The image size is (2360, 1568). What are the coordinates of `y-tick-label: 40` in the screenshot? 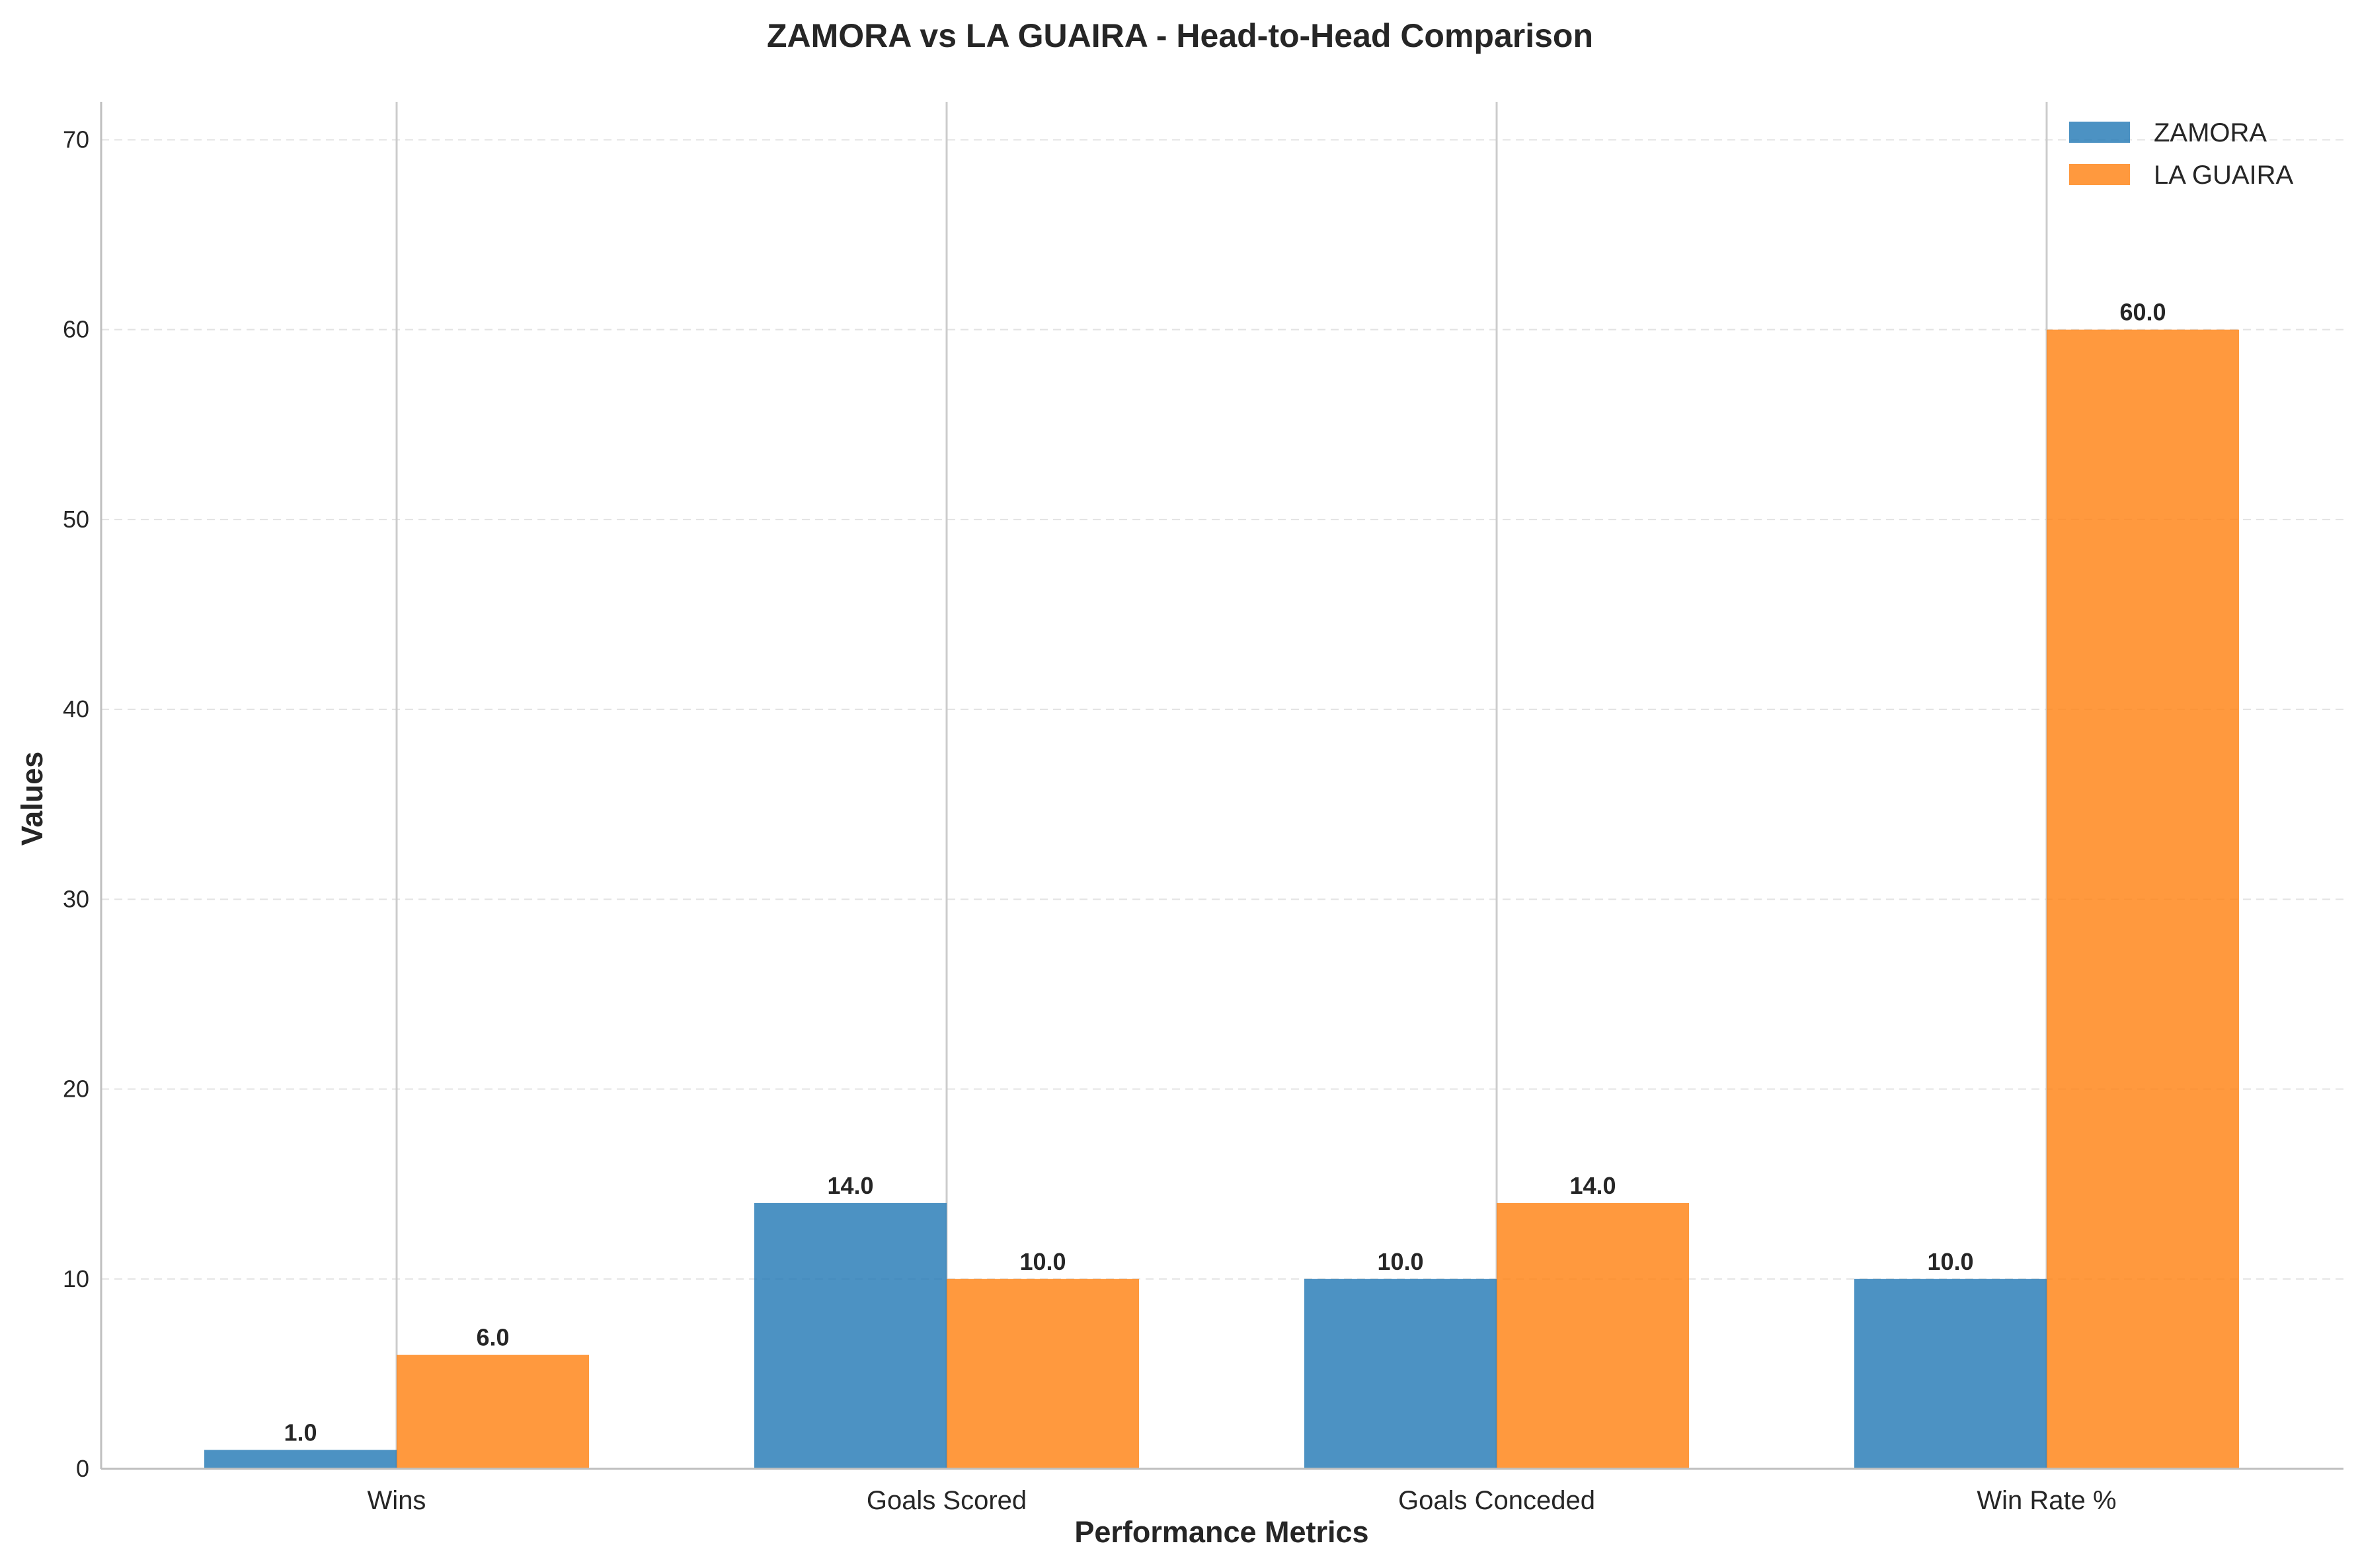 It's located at (76, 709).